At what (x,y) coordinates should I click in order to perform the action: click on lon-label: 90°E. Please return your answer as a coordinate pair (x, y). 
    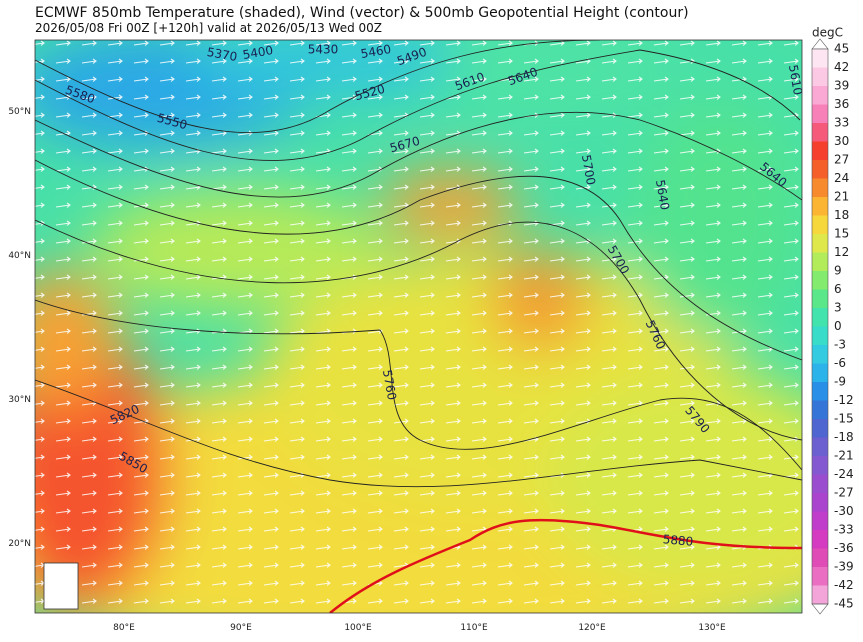
    Looking at the image, I should click on (241, 628).